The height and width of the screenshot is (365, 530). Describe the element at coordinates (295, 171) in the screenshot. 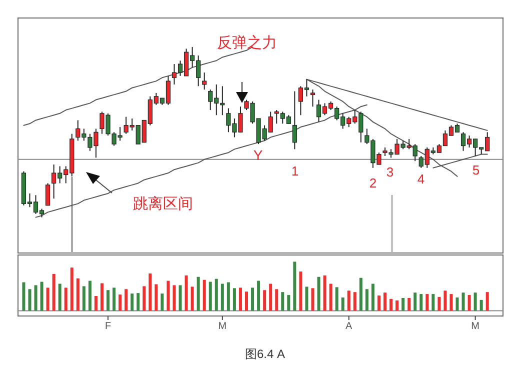

I see `annotation: 1` at that location.